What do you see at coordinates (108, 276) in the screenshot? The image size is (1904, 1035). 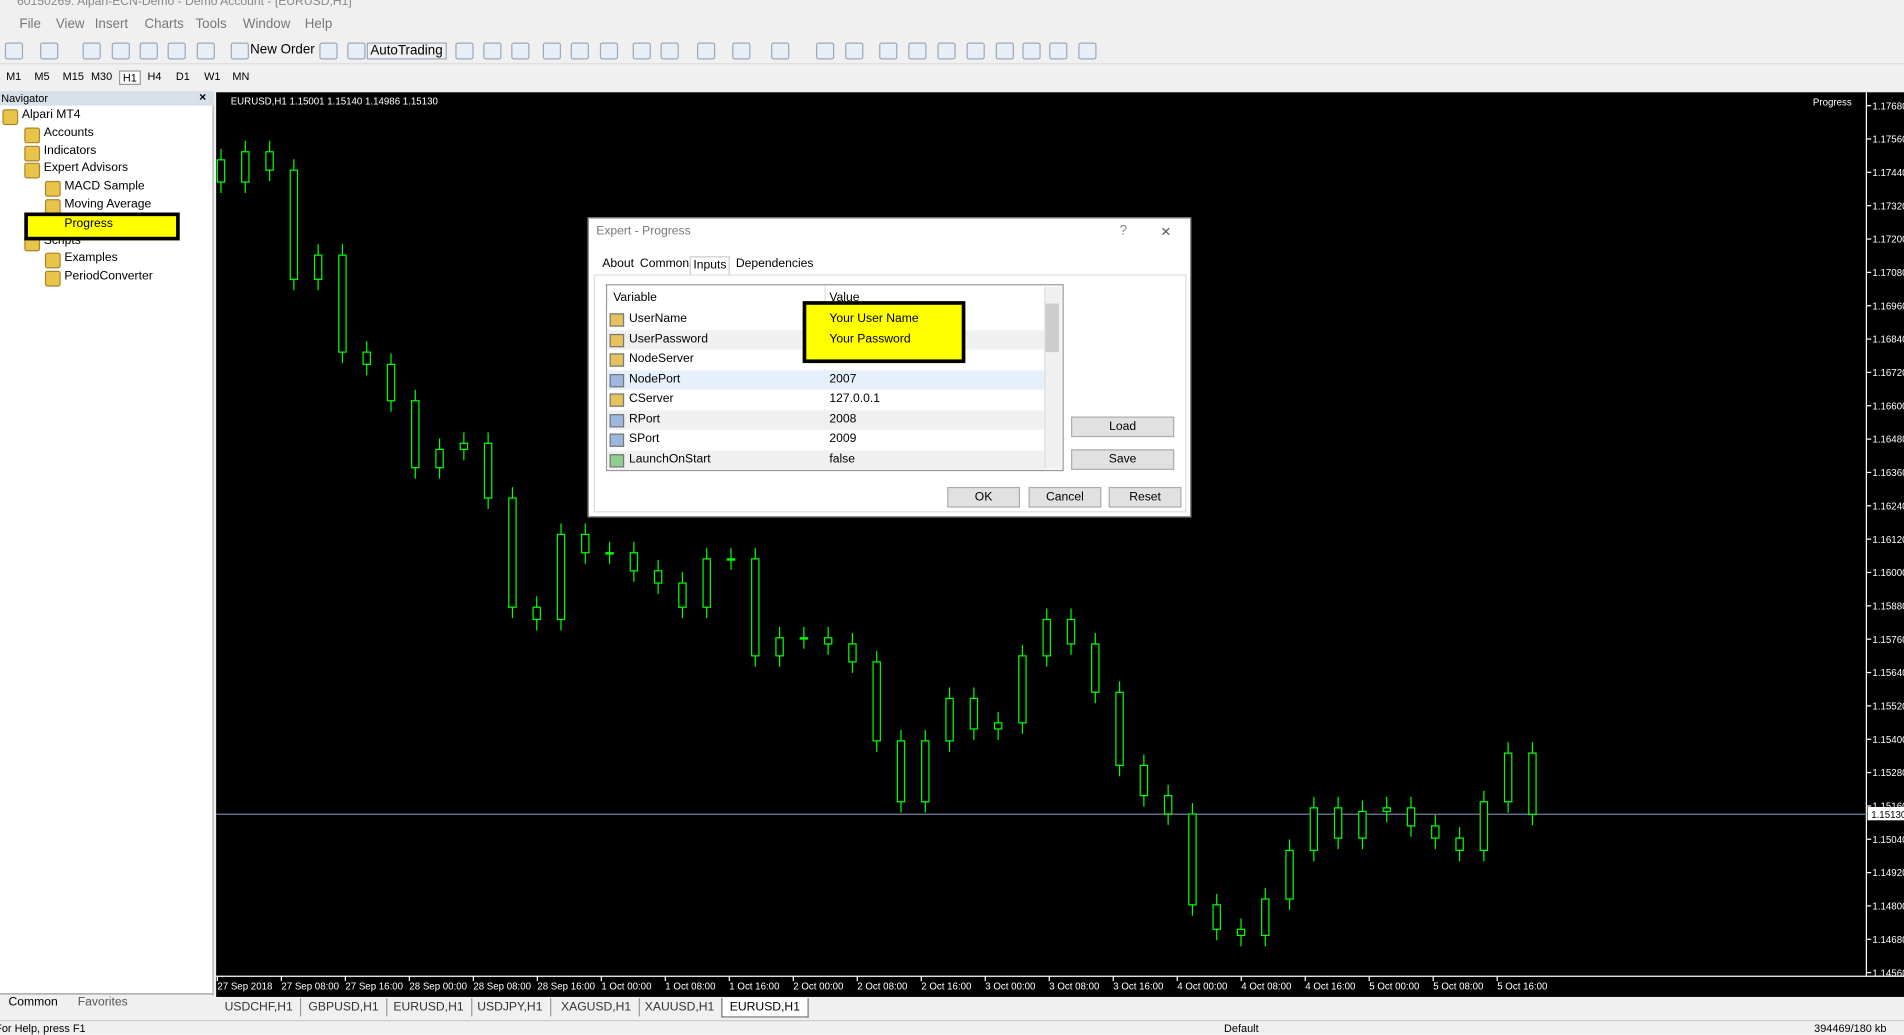 I see `tree-item: PeriodConverter` at bounding box center [108, 276].